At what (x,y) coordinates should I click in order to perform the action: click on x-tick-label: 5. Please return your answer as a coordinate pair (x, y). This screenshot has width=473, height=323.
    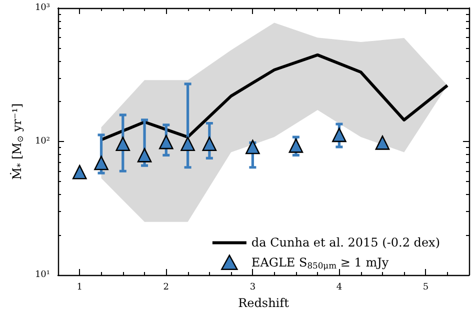
    Looking at the image, I should click on (425, 287).